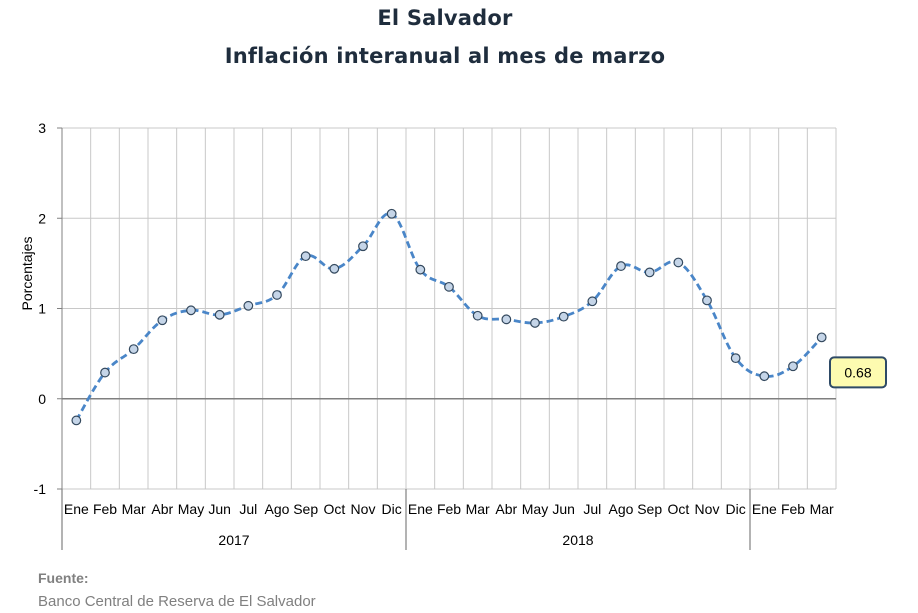 The image size is (918, 613). I want to click on data-label: 0.68, so click(857, 372).